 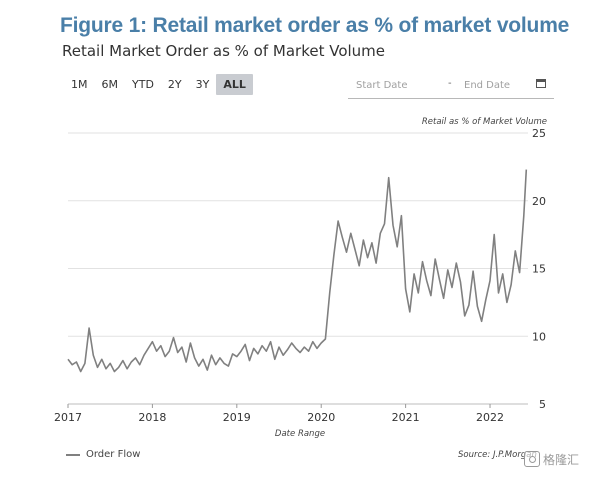 What do you see at coordinates (158, 84) in the screenshot?
I see `range-selector: 1M 6M YTD 2Y 3Y ALL` at bounding box center [158, 84].